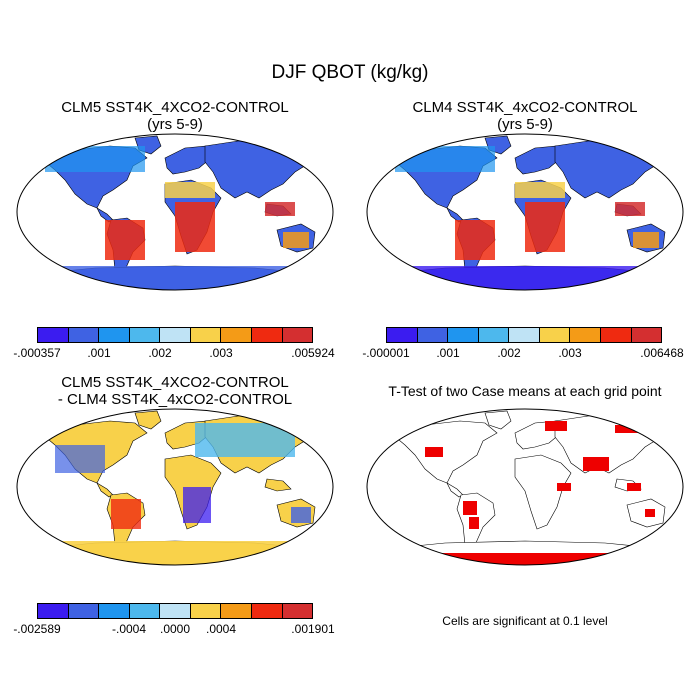  I want to click on panel-2-globe-border, so click(525, 212).